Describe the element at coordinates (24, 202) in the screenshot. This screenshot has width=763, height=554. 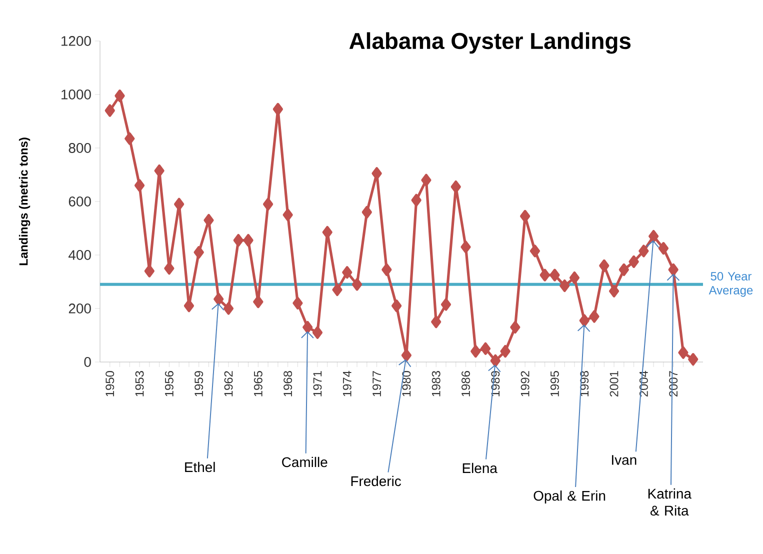
I see `y-axis-title: Landings (metric tons)` at that location.